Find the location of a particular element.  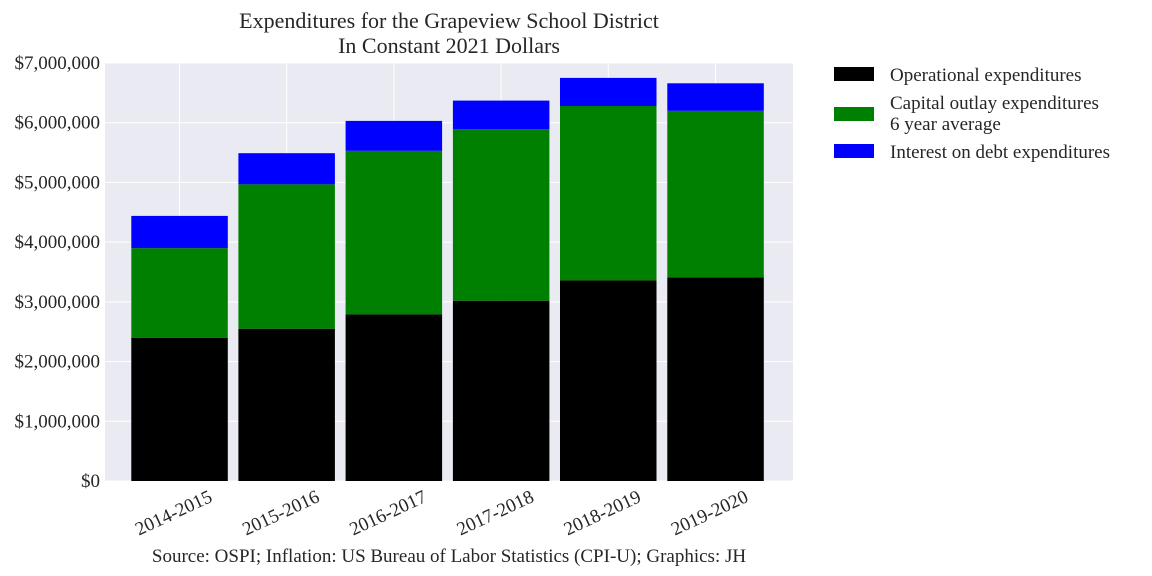

legend-label-1-line-1: 6 year average is located at coordinates (945, 124).